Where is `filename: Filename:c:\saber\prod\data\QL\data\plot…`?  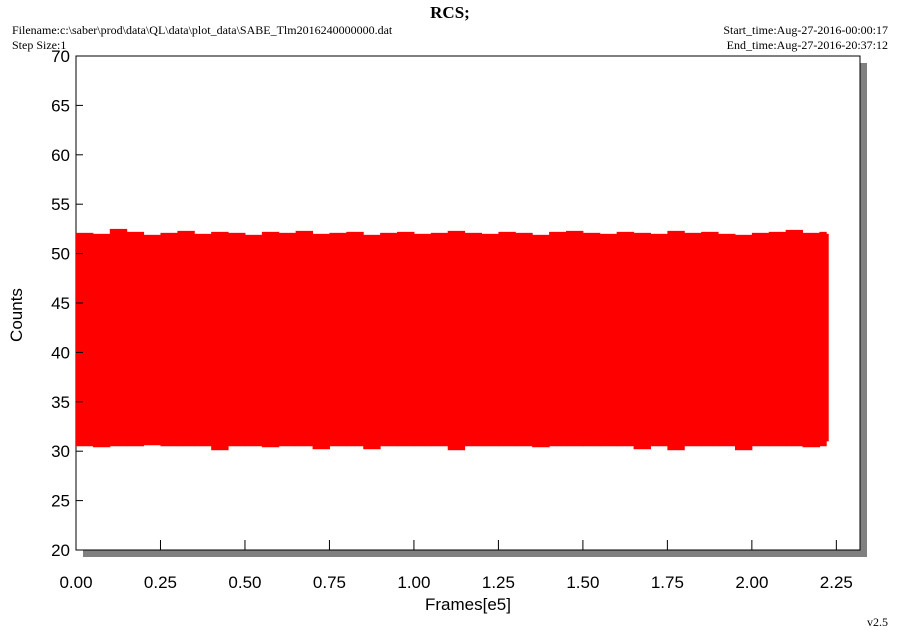
filename: Filename:c:\saber\prod\data\QL\data\plot… is located at coordinates (202, 30).